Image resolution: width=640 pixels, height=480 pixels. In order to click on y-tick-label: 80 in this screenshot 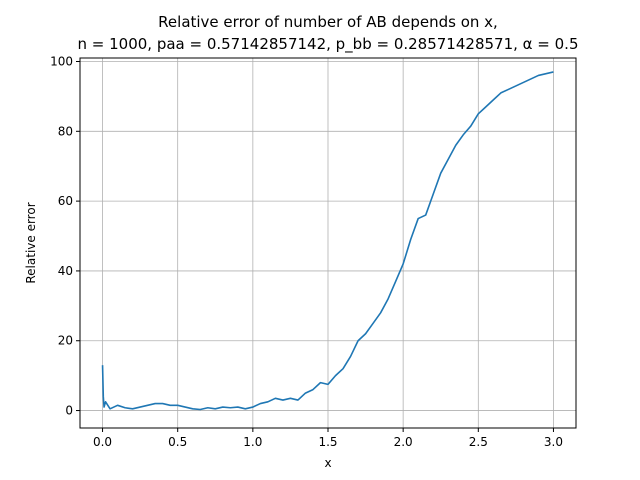, I will do `click(65, 131)`.